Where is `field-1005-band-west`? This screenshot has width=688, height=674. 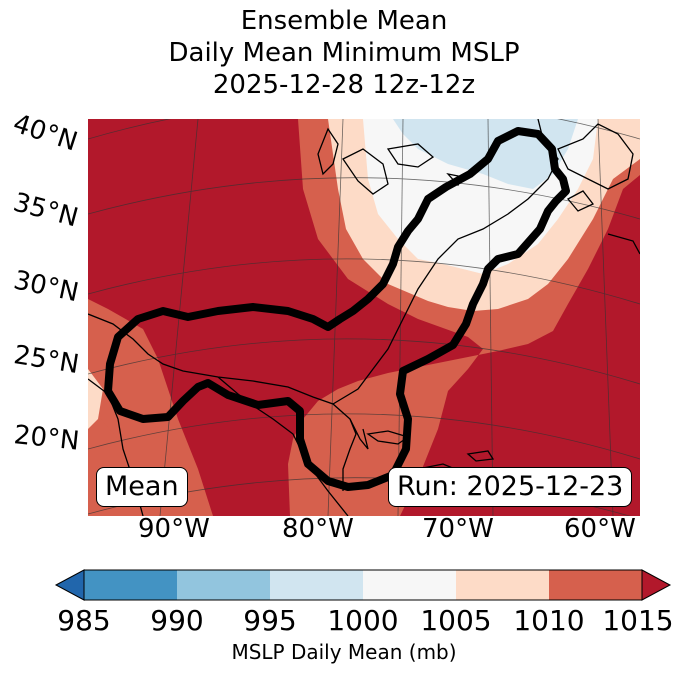
field-1005-band-west is located at coordinates (95, 399).